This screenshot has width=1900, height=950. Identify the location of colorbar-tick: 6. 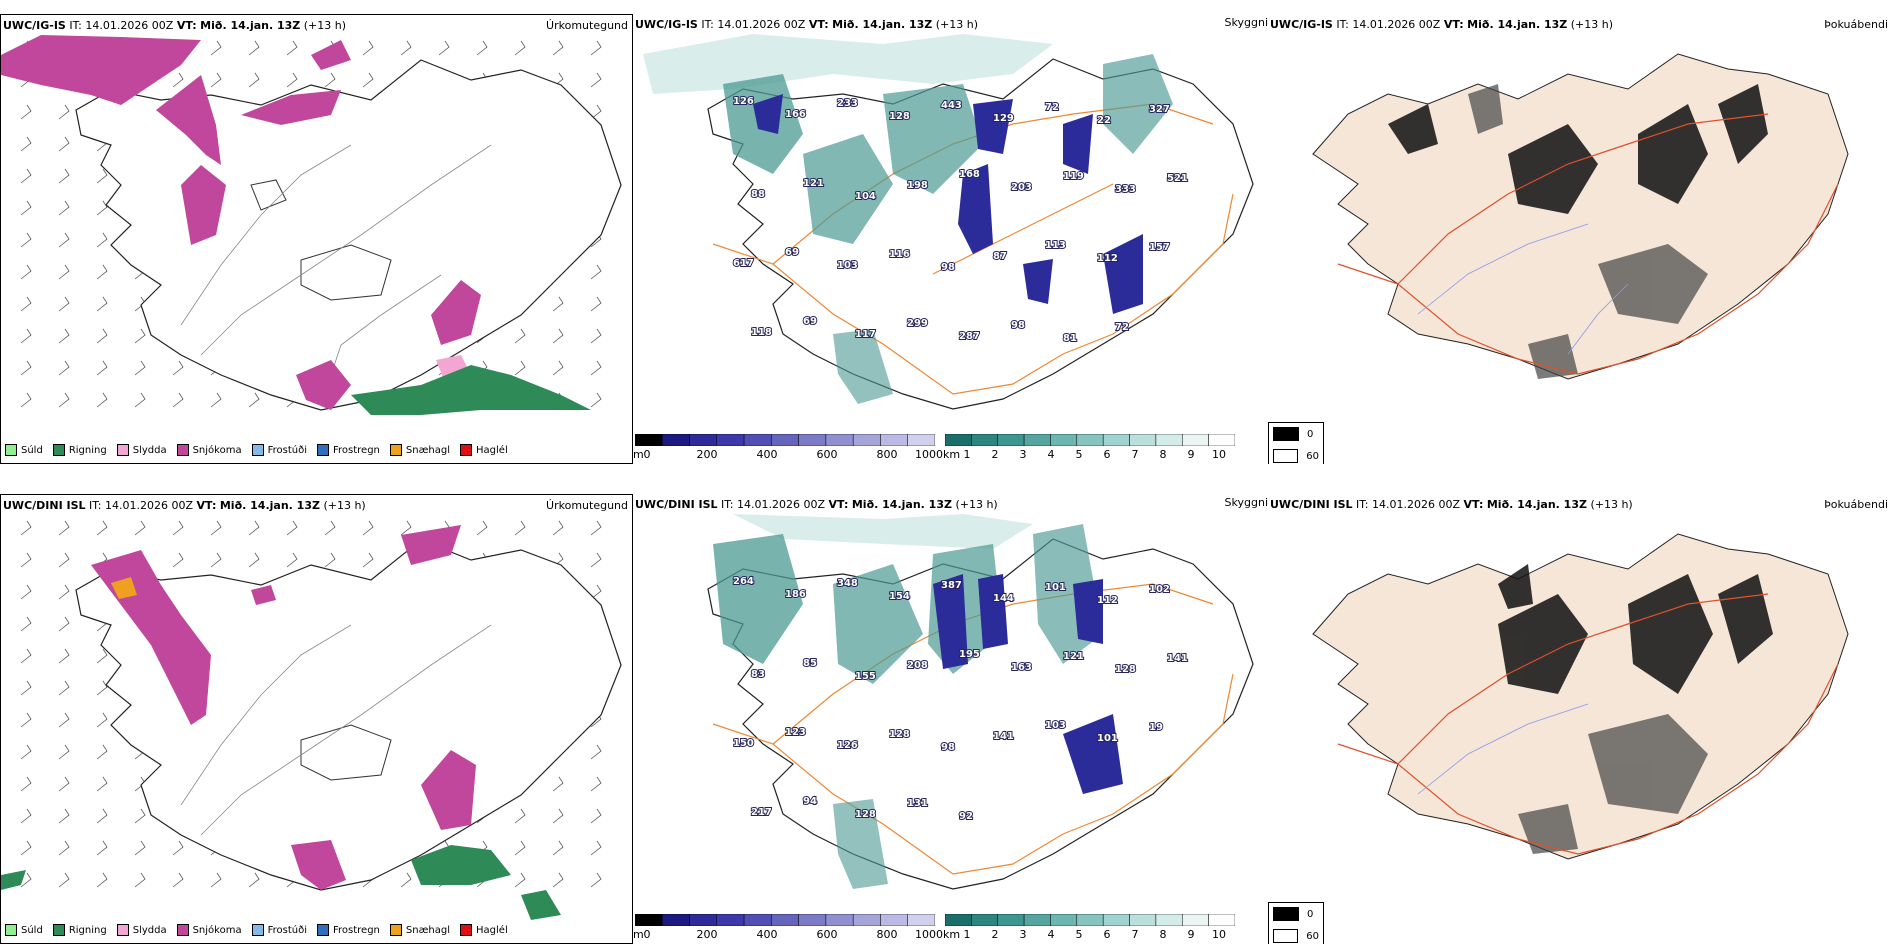
(1107, 454).